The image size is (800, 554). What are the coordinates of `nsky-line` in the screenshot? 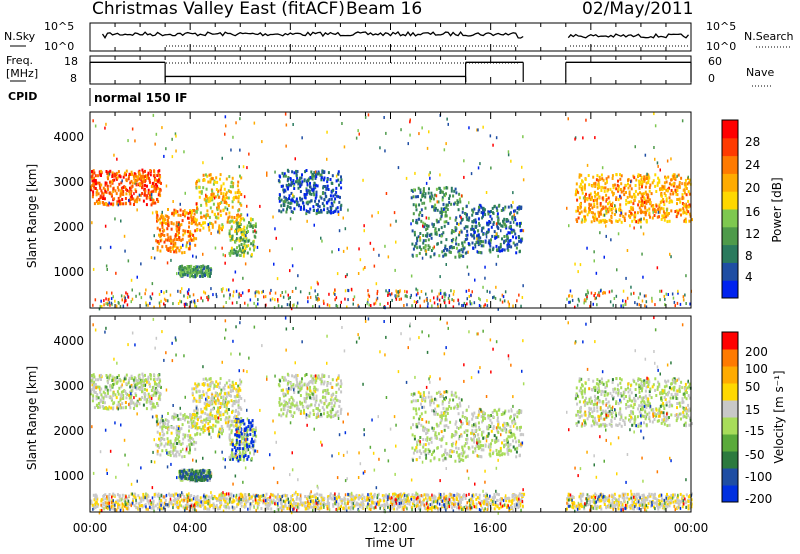 It's located at (395, 34).